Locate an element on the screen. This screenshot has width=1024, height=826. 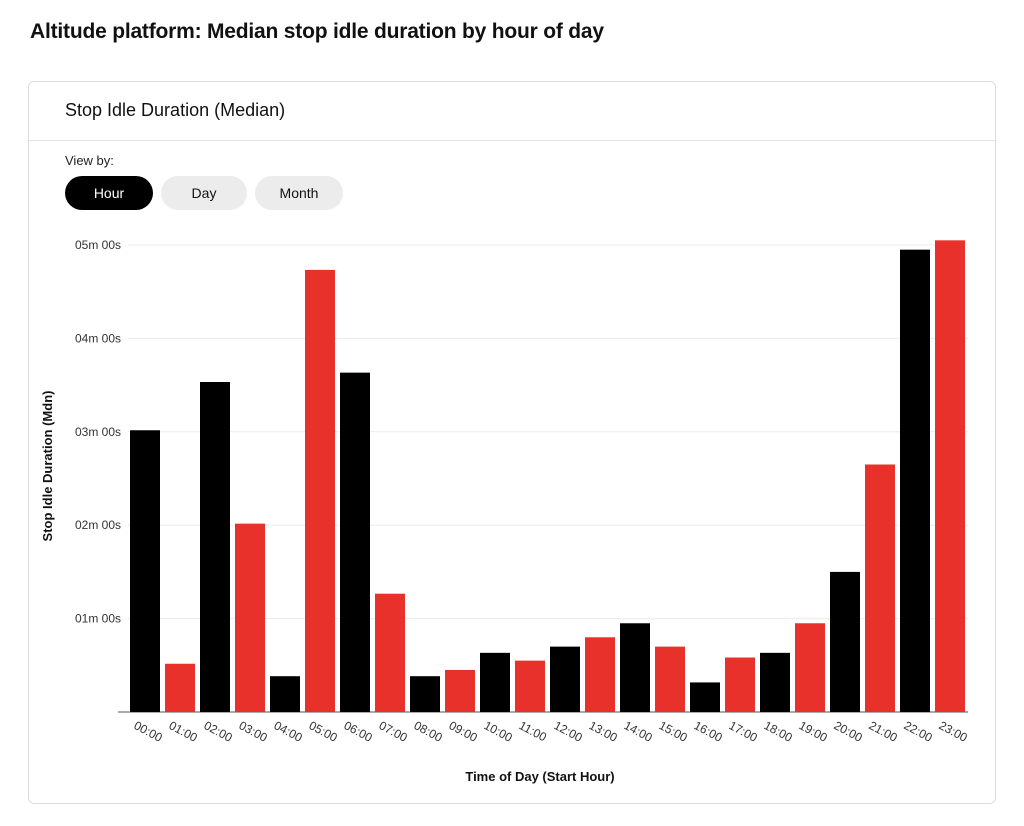
y-axis-title: Stop Idle Duration (Mdn) is located at coordinates (47, 466).